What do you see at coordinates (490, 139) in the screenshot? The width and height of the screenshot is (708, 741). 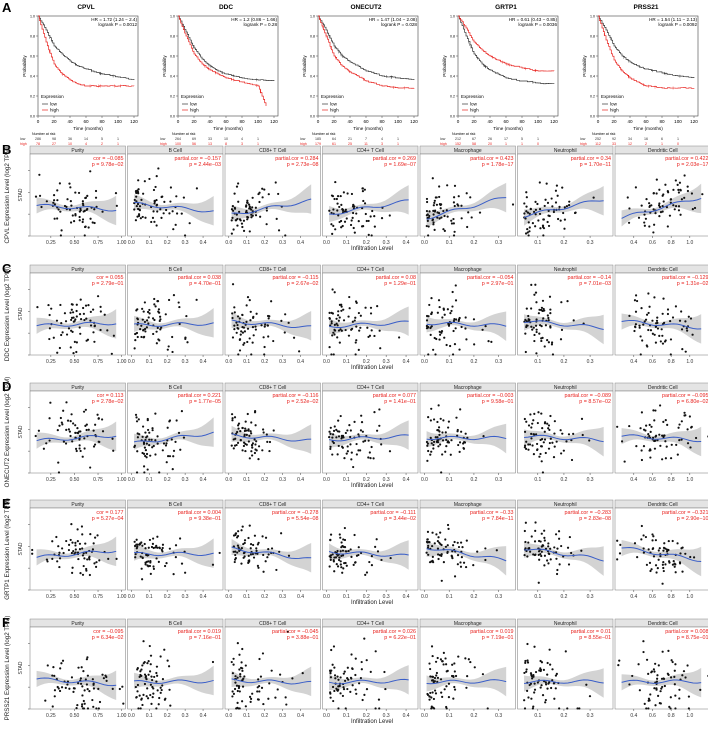 I see `km-risk-low-value: 26` at bounding box center [490, 139].